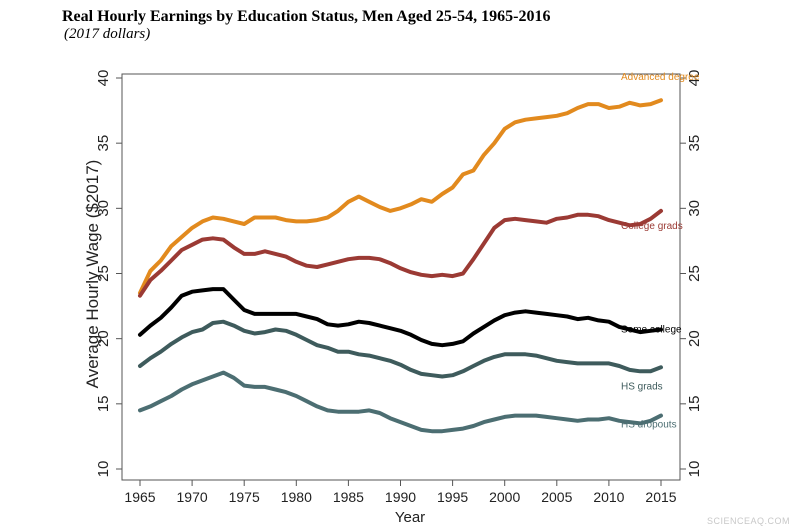 This screenshot has width=800, height=530. What do you see at coordinates (649, 425) in the screenshot?
I see `series-label-hs-dropouts: HS dropouts` at bounding box center [649, 425].